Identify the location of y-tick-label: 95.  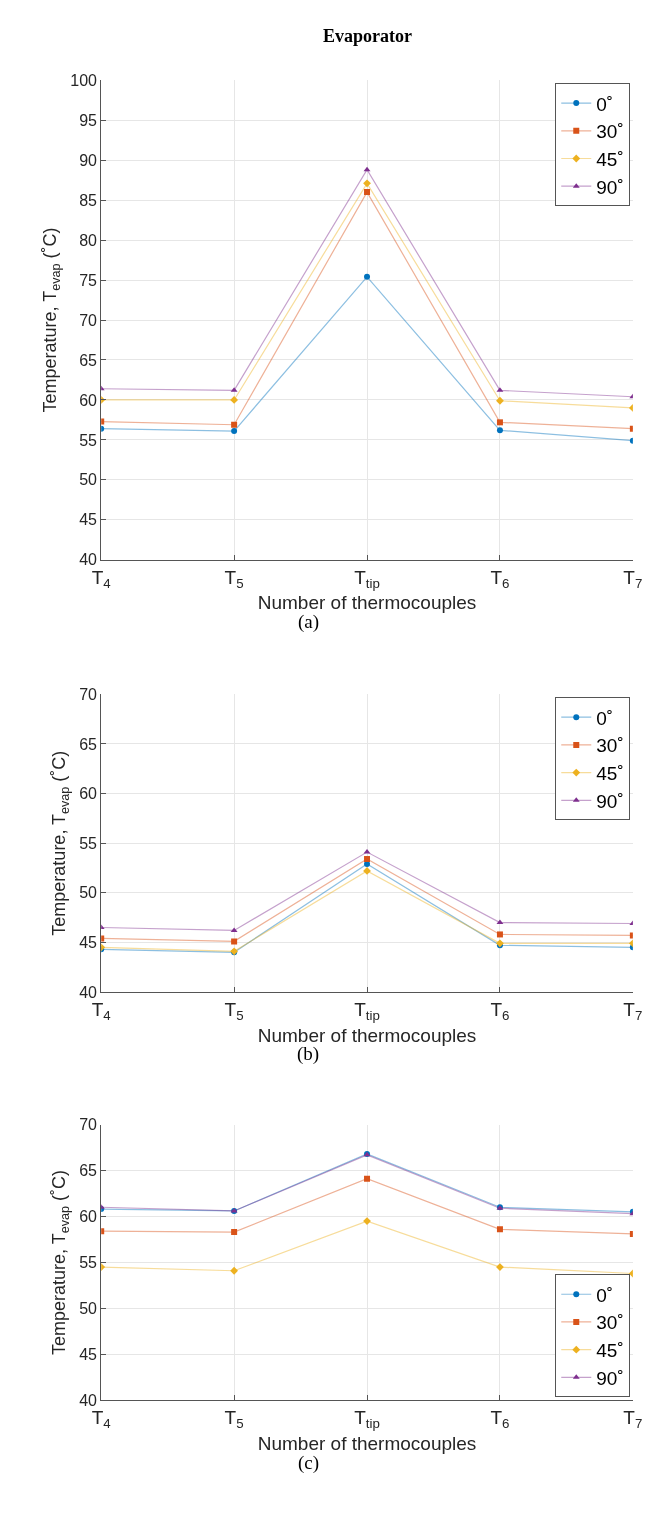
(88, 120).